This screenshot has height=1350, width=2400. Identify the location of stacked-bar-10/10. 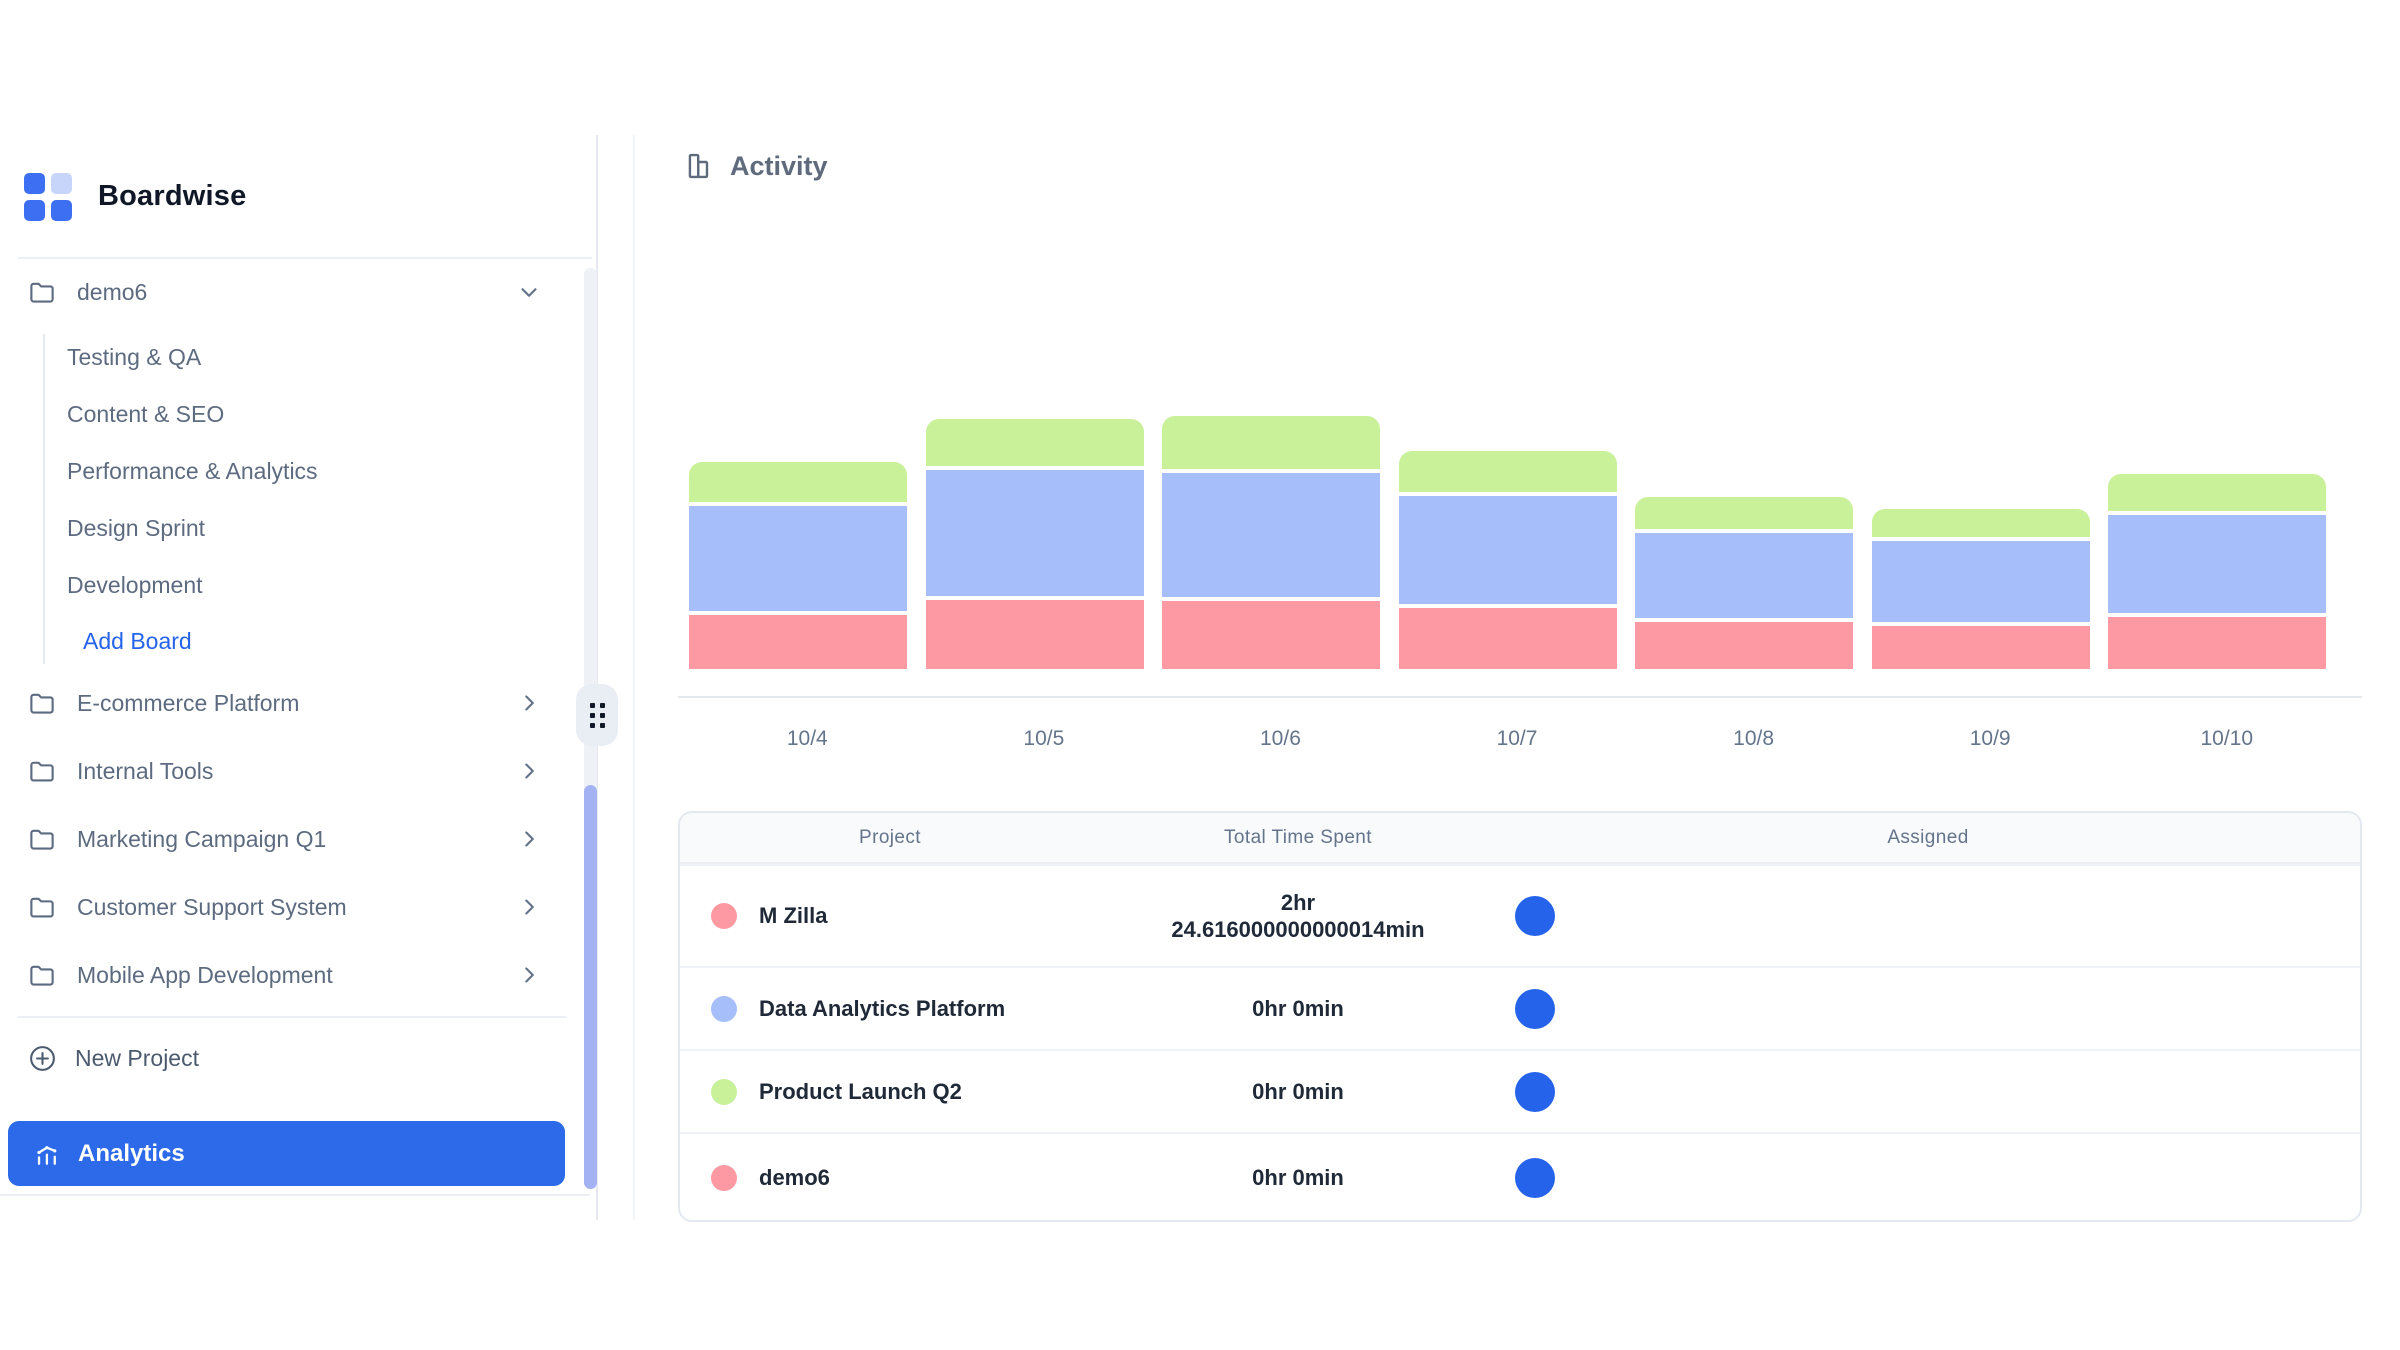
(2217, 571).